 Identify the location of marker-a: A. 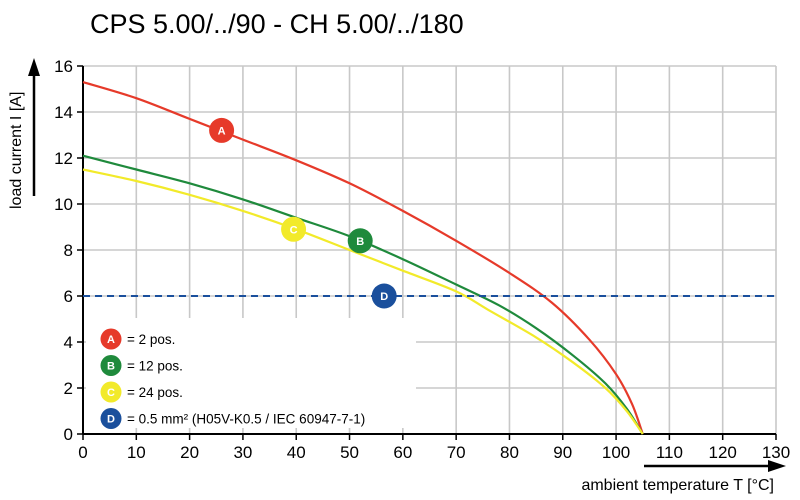
(222, 130).